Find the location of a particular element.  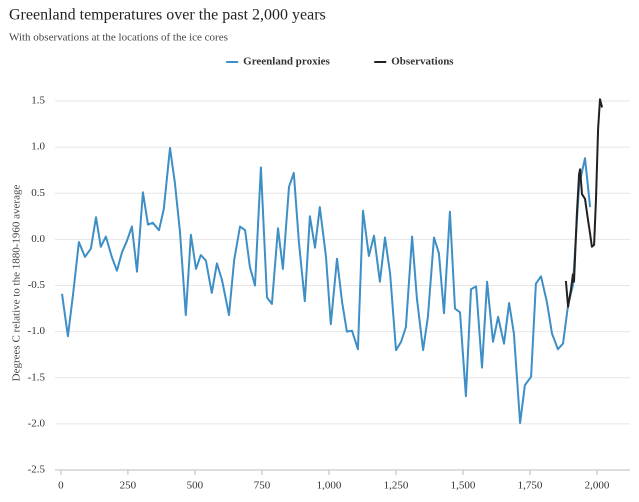

x-tick-label: 0 is located at coordinates (61, 486).